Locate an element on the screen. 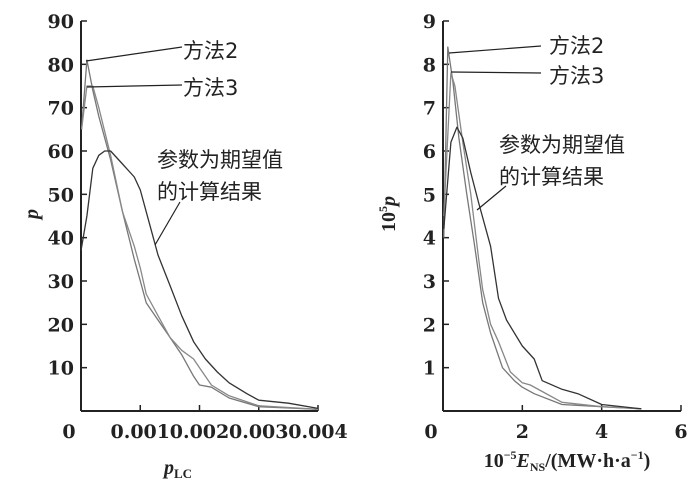 This screenshot has height=481, width=700. left-annotation-expected-line2: 的计算结果 is located at coordinates (209, 192).